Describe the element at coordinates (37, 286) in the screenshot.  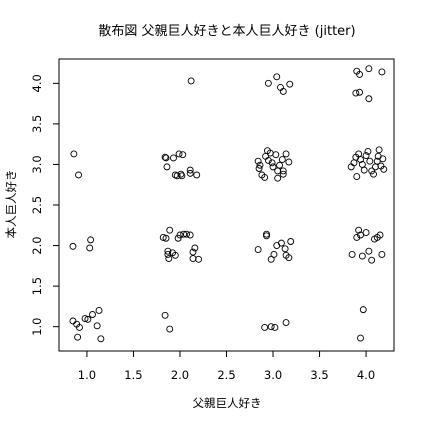
I see `y-tick-label: 1.5` at that location.